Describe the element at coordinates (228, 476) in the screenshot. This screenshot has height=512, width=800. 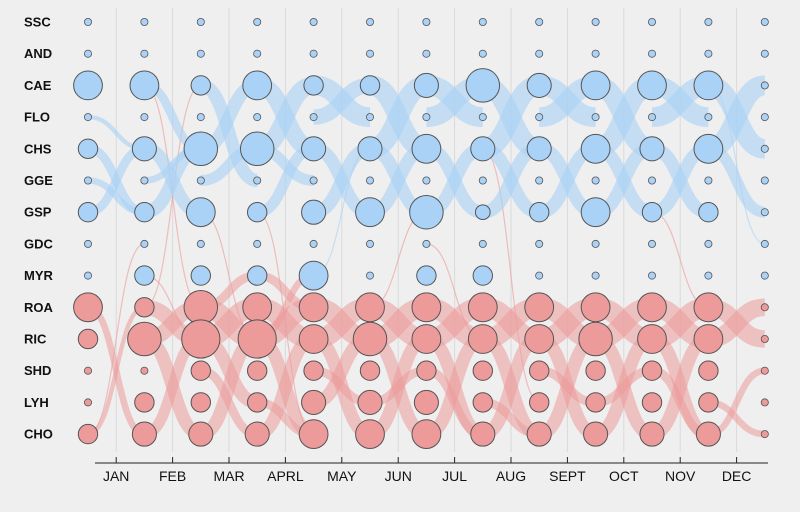
I see `x-tick-label-mar: MAR` at that location.